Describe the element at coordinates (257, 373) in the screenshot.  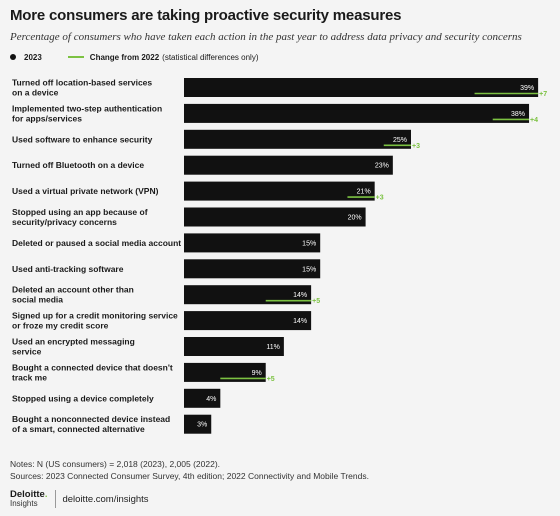
I see `value-label: 9%` at that location.